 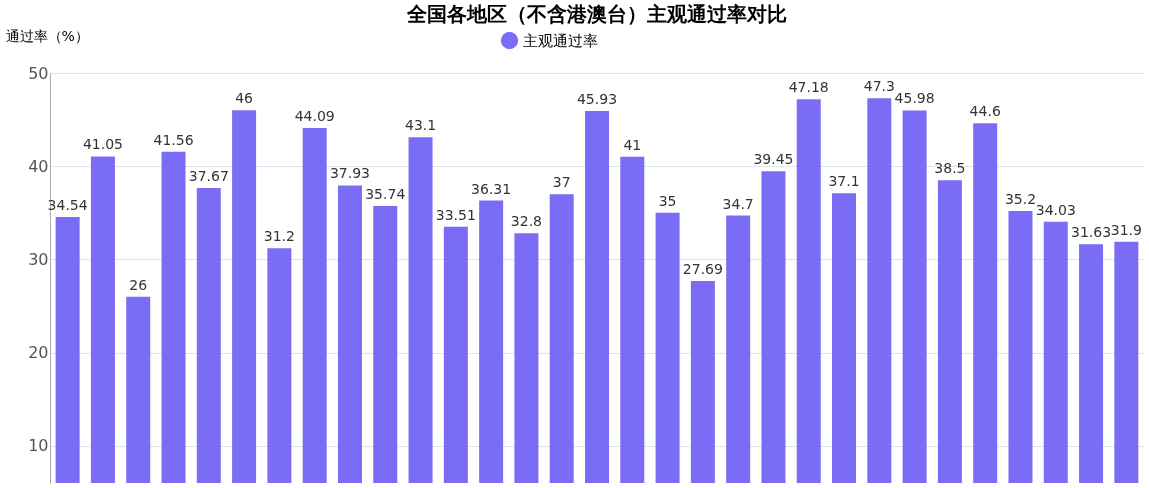 I want to click on data-label: 47.3, so click(x=879, y=86).